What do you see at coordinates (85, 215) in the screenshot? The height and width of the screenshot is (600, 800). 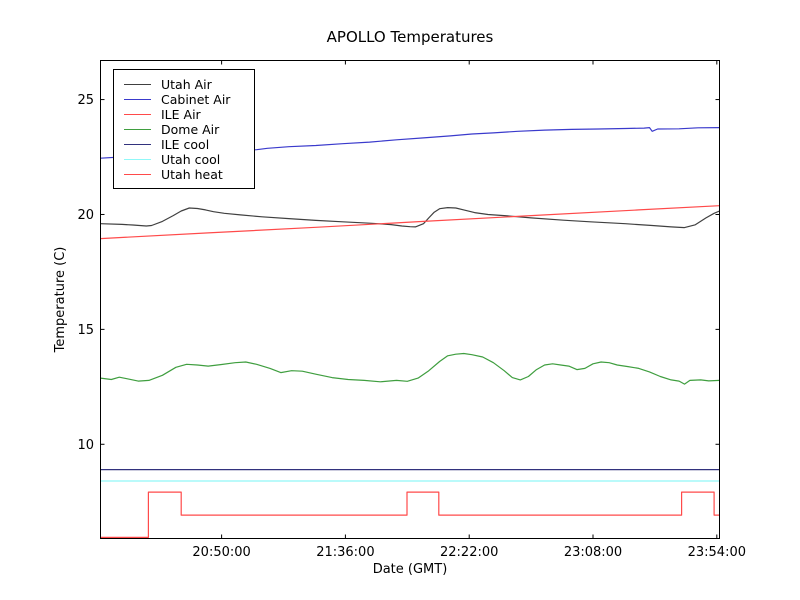 I see `y-tick-label: 20` at bounding box center [85, 215].